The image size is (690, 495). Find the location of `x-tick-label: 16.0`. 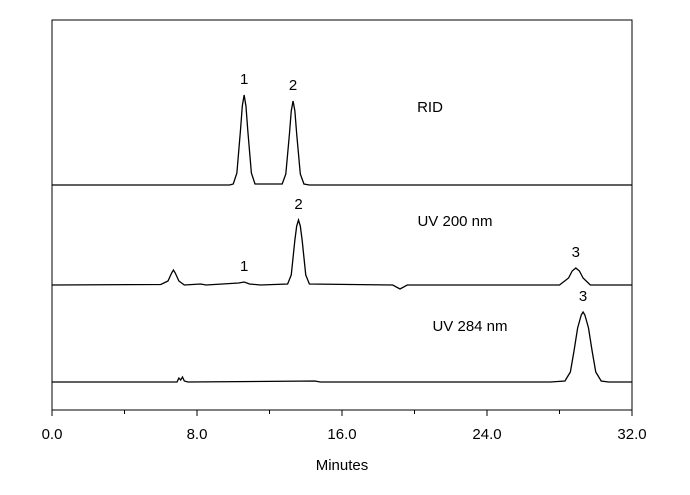

x-tick-label: 16.0 is located at coordinates (341, 434).